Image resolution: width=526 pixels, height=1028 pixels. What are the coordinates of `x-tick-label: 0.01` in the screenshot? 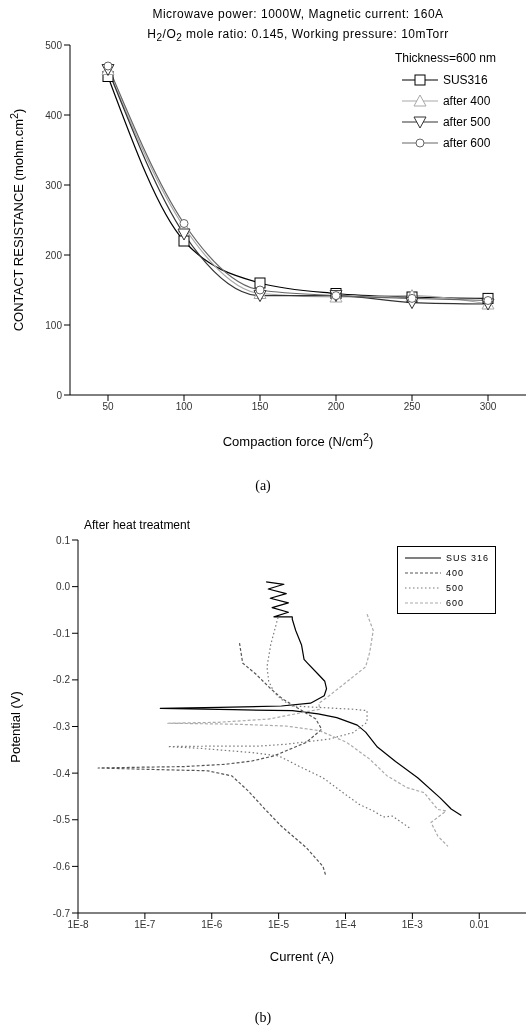 It's located at (479, 925).